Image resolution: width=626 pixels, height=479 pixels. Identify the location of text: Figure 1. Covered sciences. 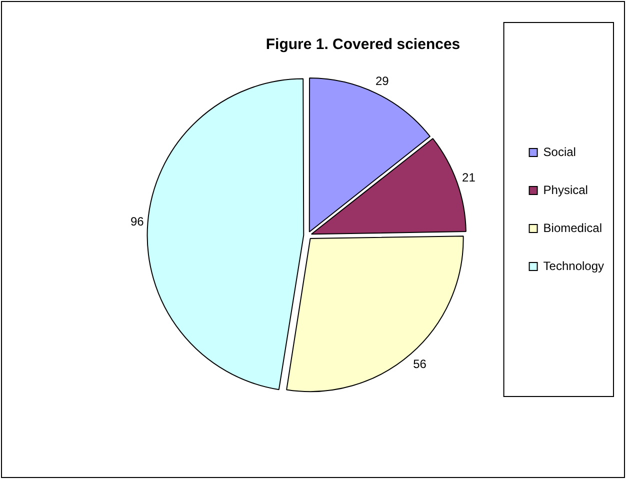
(363, 45).